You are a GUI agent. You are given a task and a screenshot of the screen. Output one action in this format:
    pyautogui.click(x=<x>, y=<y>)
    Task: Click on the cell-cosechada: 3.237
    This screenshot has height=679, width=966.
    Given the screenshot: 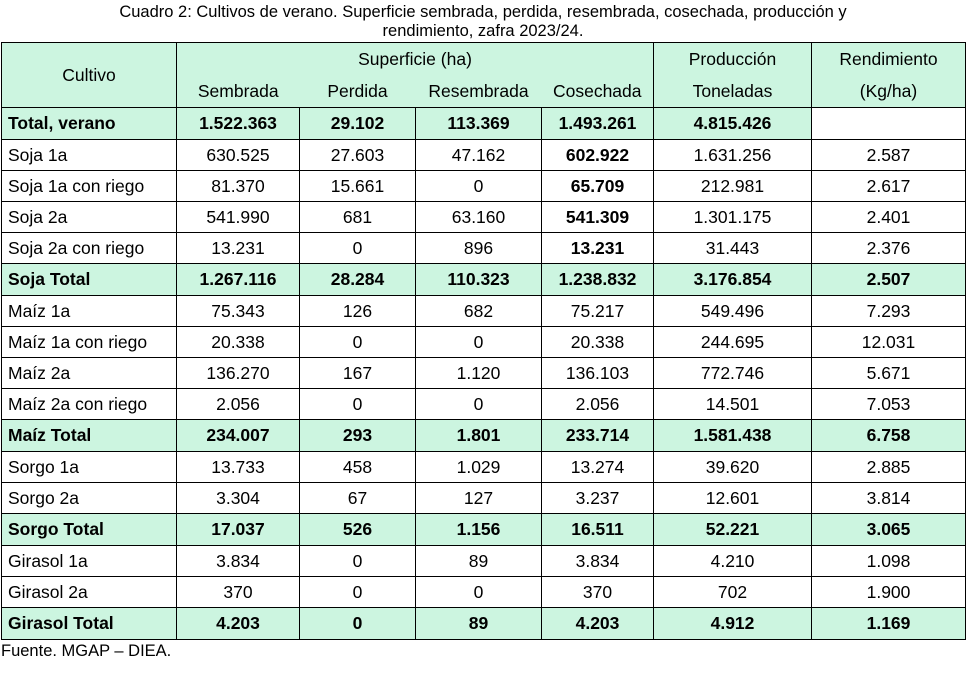 What is the action you would take?
    pyautogui.click(x=597, y=498)
    